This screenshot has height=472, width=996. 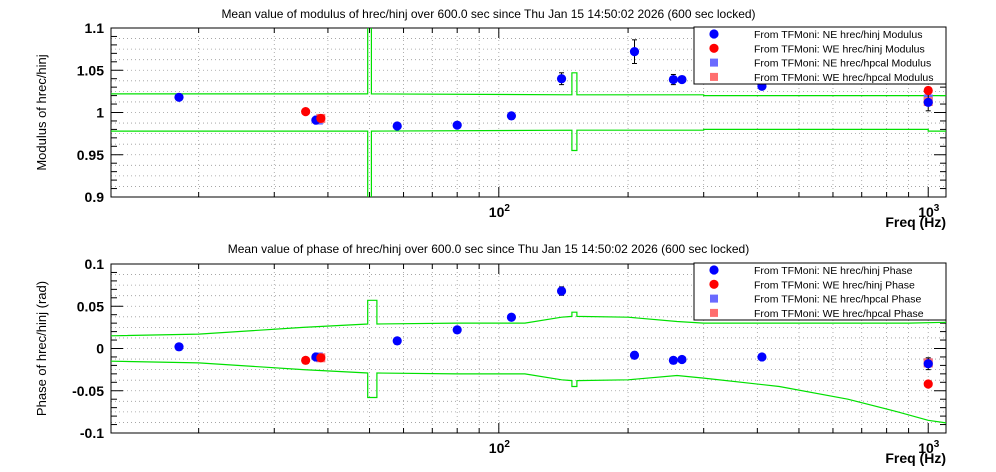 I want to click on legend-entry: From TFMoni: NE hrec/hpcal Phase, so click(x=837, y=300).